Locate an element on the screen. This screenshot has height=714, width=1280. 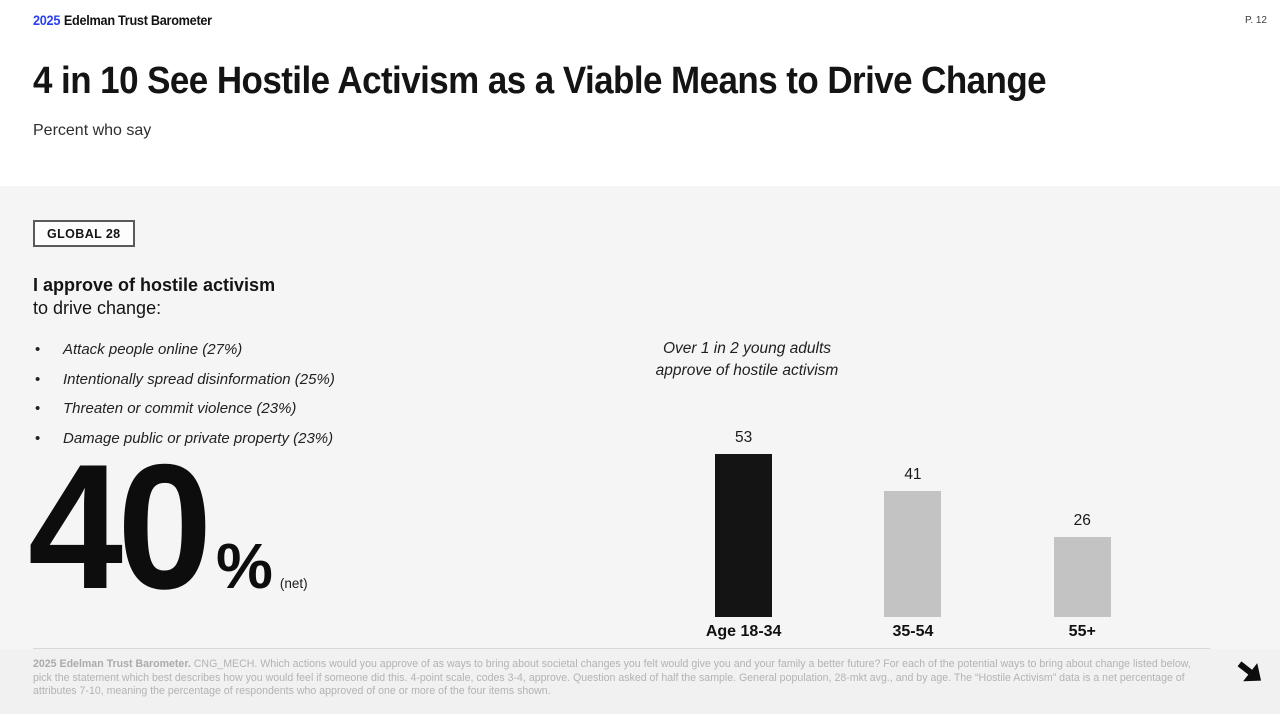
statement-rest: to drive change: is located at coordinates (97, 308).